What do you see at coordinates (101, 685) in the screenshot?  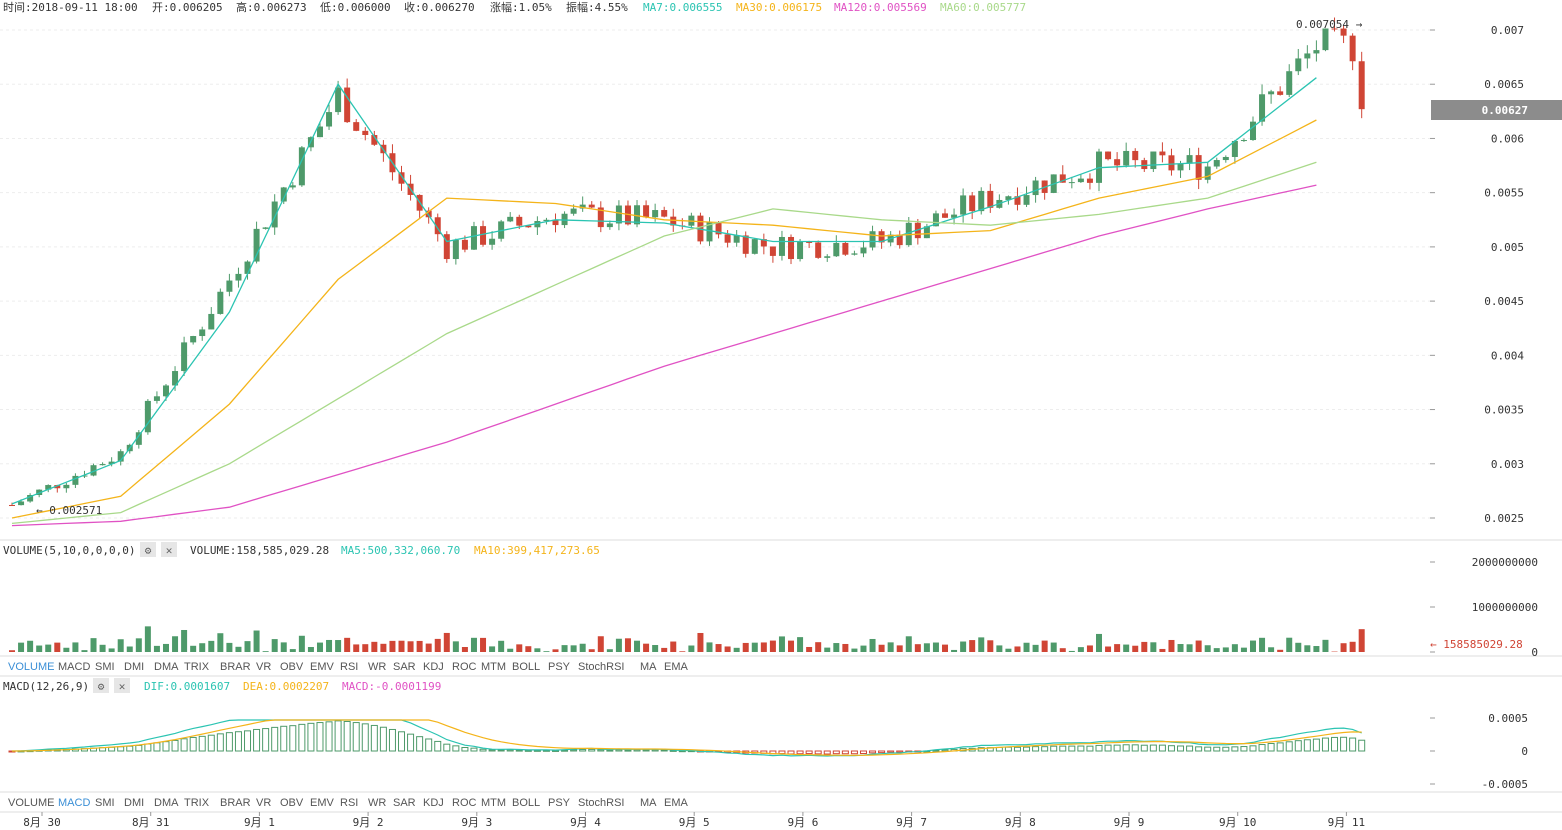 I see `macd-settings-button: ⚙` at bounding box center [101, 685].